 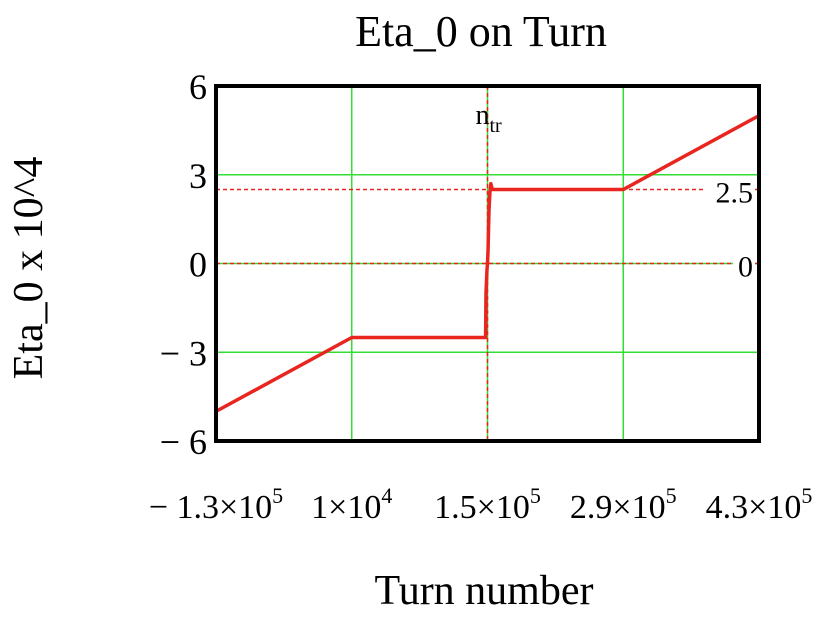 I want to click on x-tick-mantissa: 2.9×10, so click(x=618, y=507).